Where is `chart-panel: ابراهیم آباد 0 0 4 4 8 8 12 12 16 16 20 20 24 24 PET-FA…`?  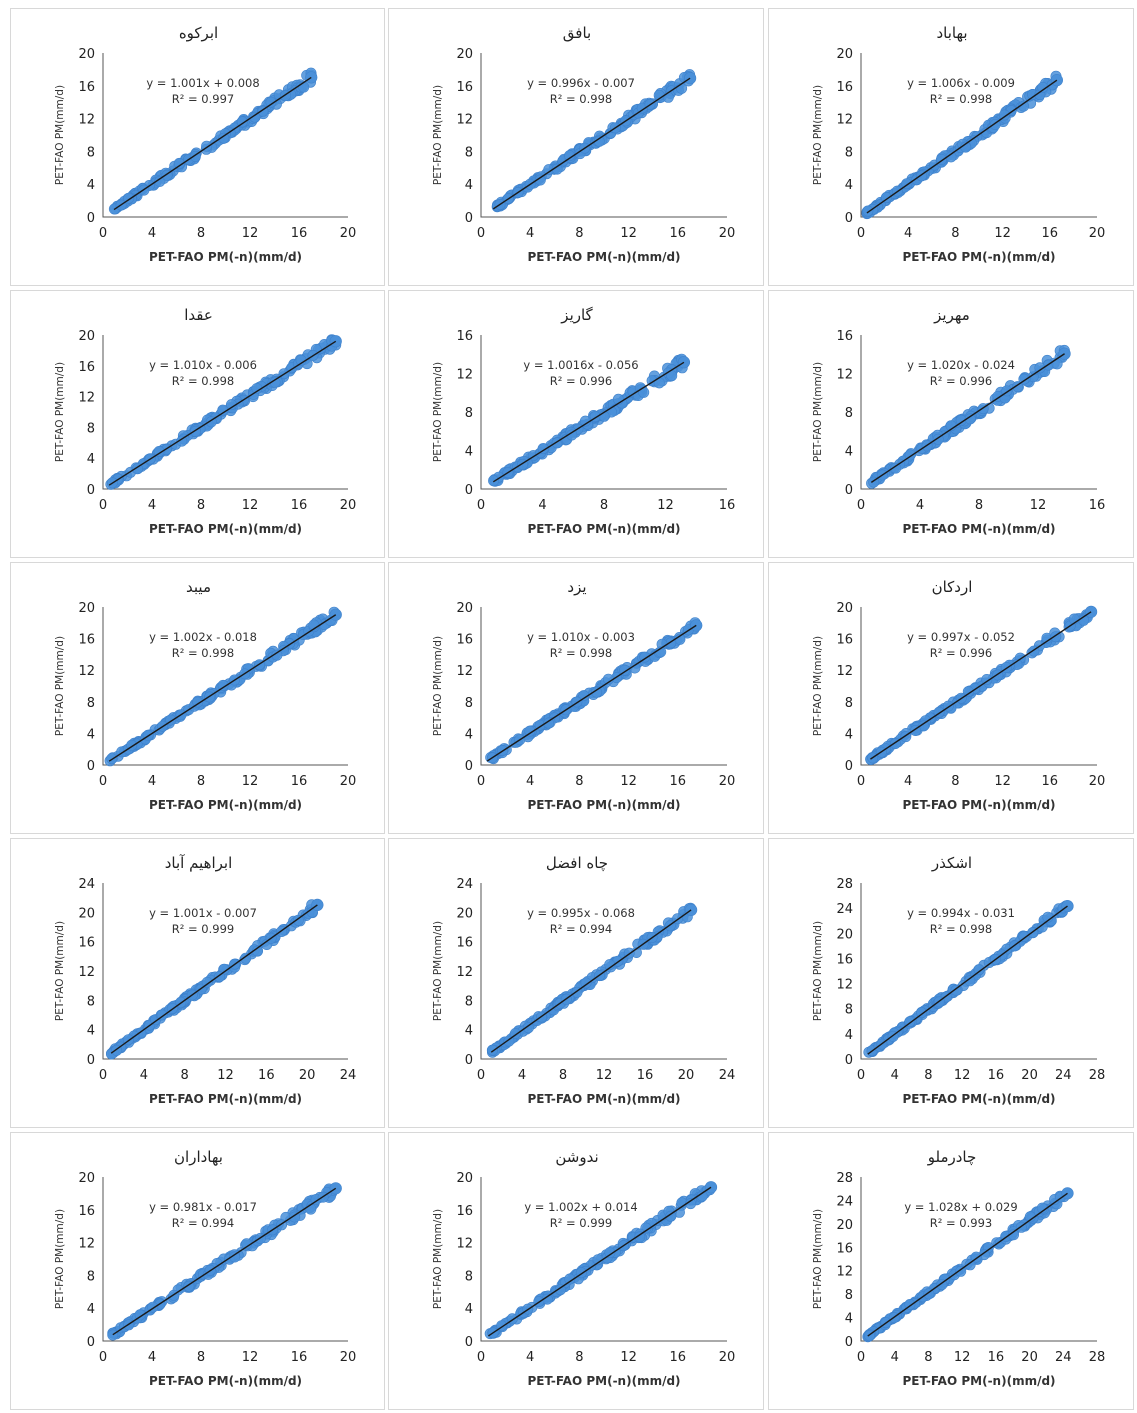 chart-panel: ابراهیم آباد 0 0 4 4 8 8 12 12 16 16 20 20 24 24 PET-FA… is located at coordinates (197, 983).